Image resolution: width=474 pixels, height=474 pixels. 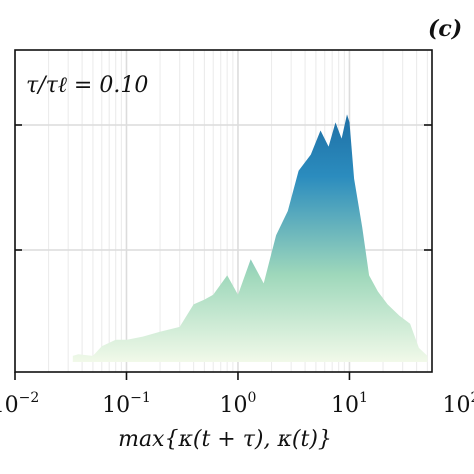 I want to click on x-tick-label: 10², so click(x=458, y=404).